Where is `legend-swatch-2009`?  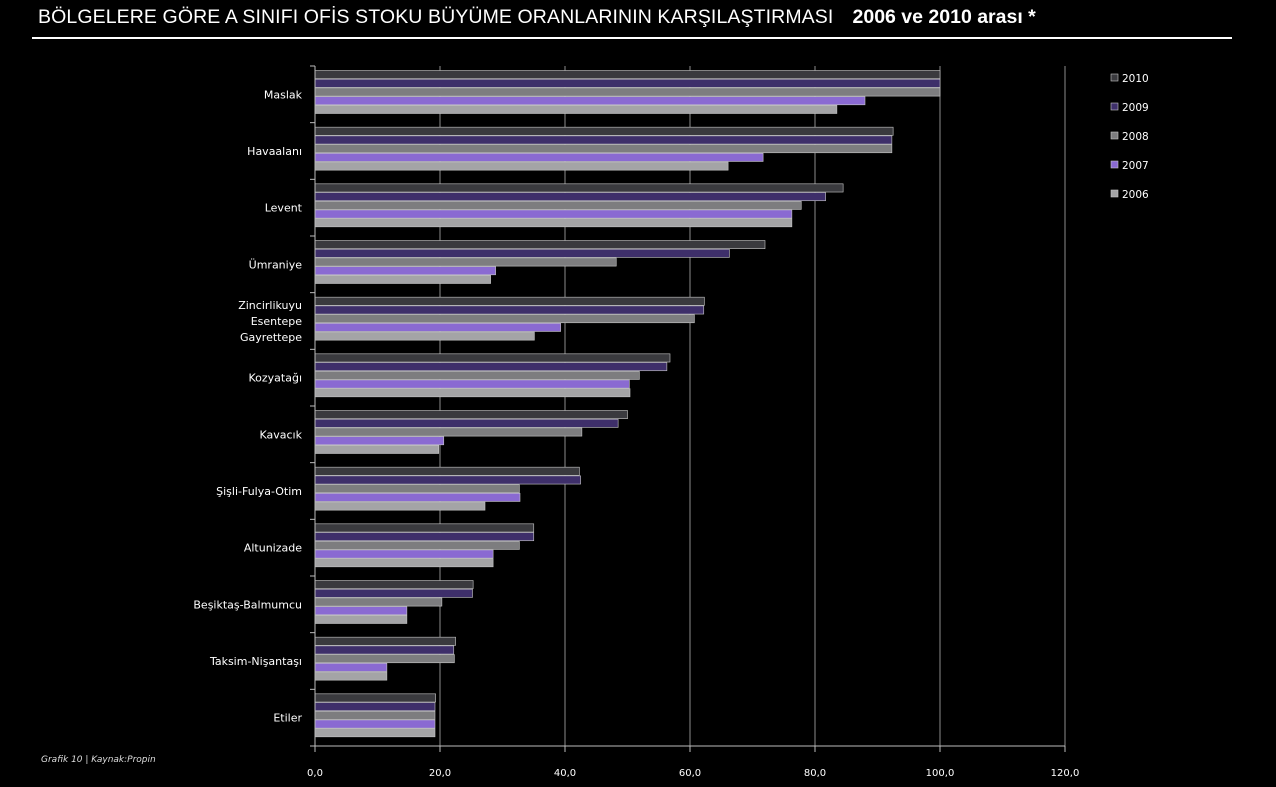
legend-swatch-2009 is located at coordinates (1114, 106).